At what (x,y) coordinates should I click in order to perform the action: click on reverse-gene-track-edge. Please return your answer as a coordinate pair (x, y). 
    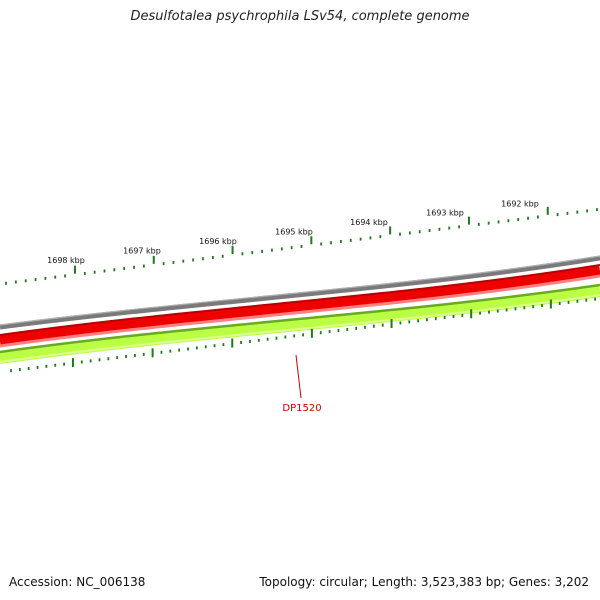
    Looking at the image, I should click on (300, 318).